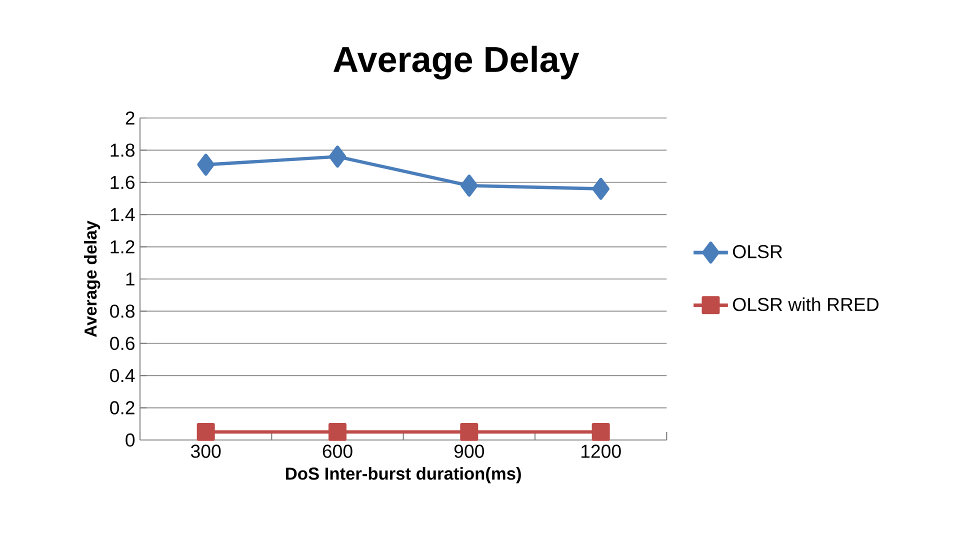 The height and width of the screenshot is (546, 958). I want to click on chart-title: Average Delay, so click(456, 63).